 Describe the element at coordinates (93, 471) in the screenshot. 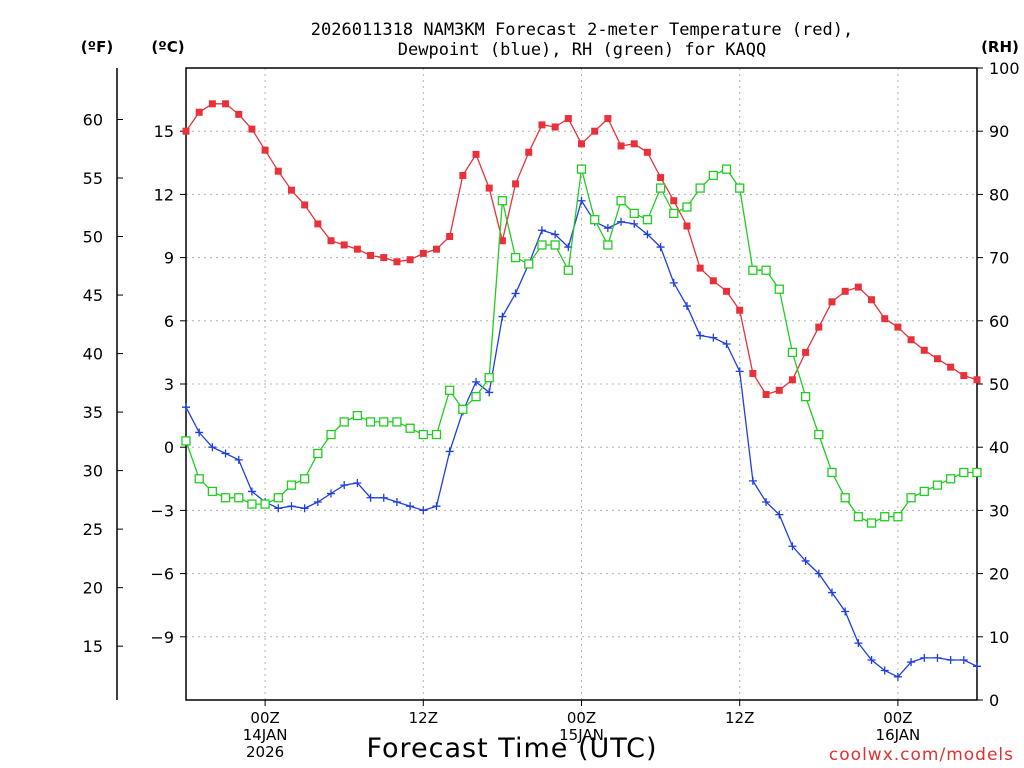

I see `fahrenheit-tick-label: 30` at that location.